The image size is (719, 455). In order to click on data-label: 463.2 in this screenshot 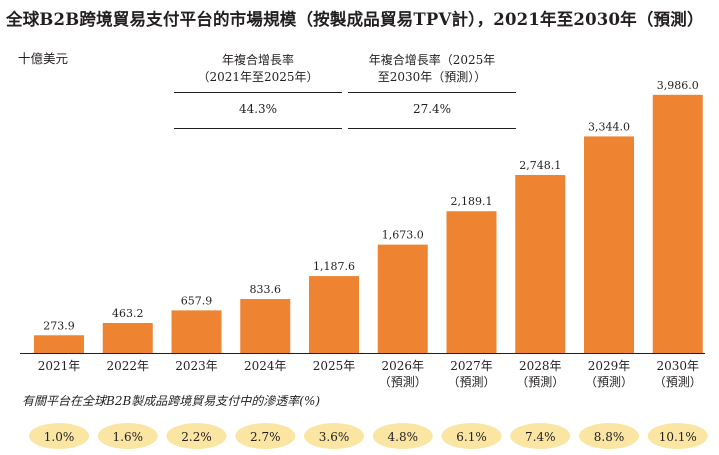, I will do `click(128, 313)`.